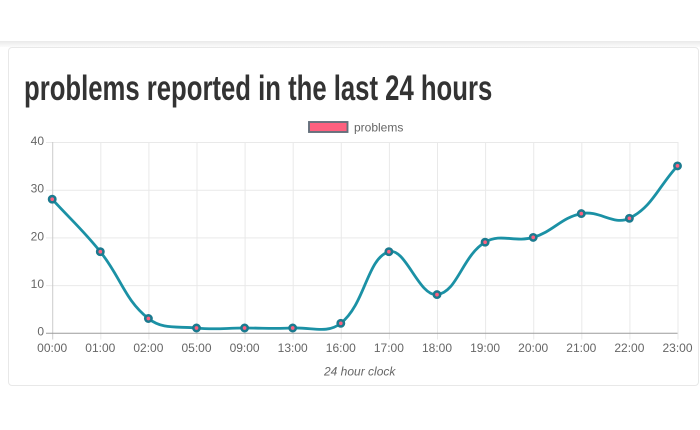 This screenshot has width=700, height=430. I want to click on svg-text: 05:00, so click(196, 348).